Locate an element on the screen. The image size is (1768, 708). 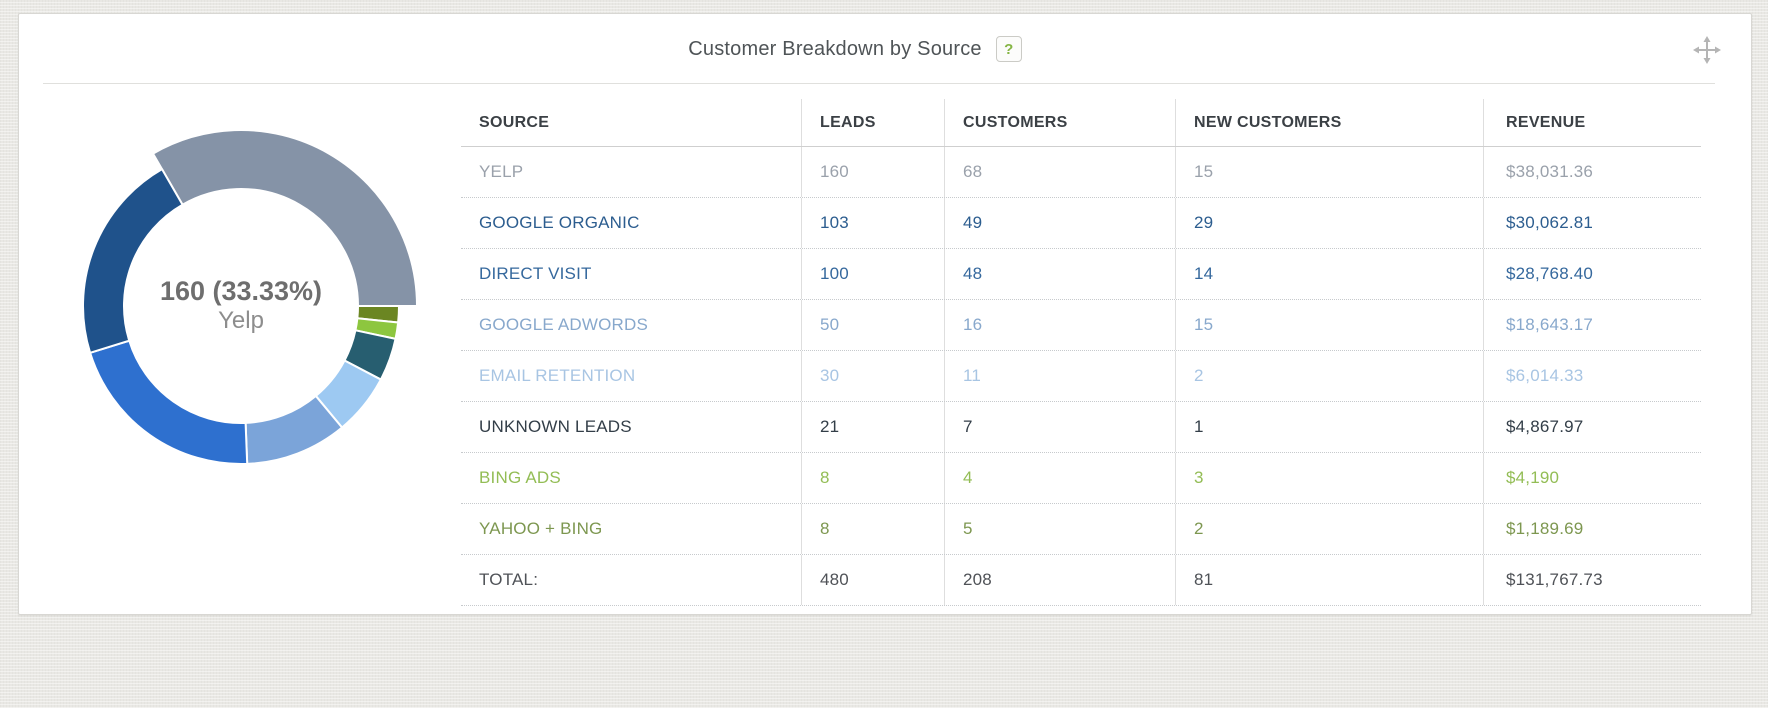
donut-chart: 160 (33.33%) Yelp is located at coordinates (241, 306).